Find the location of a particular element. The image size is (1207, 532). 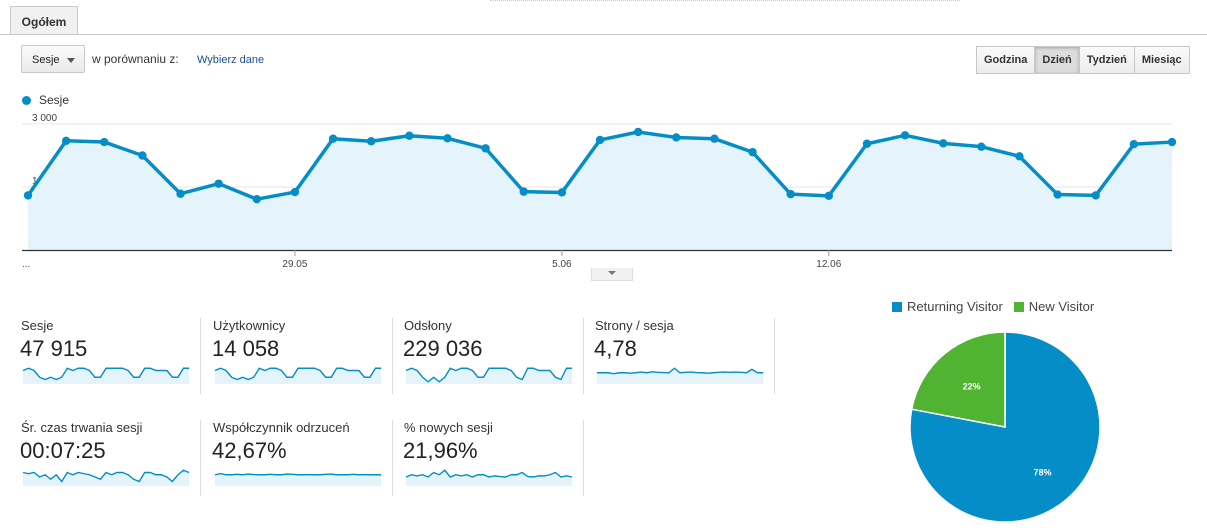

metric-tile: Strony / sesja 4,78 is located at coordinates (684, 356).